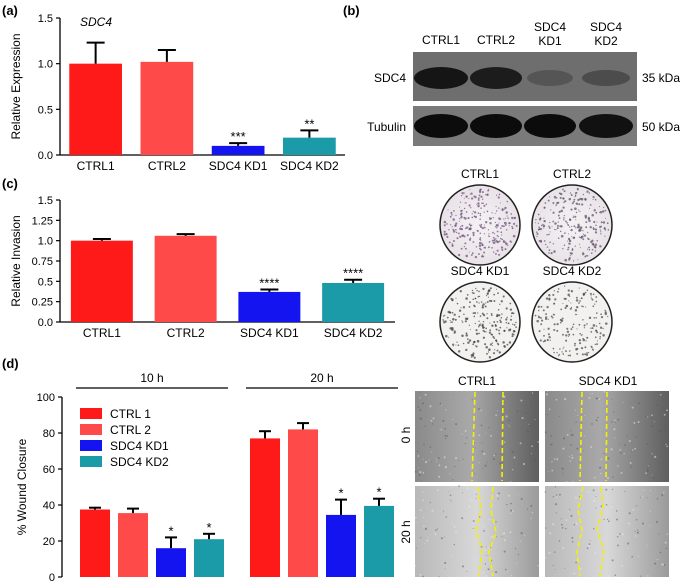  Describe the element at coordinates (441, 126) in the screenshot. I see `band-tubulin-ctrl1` at that location.